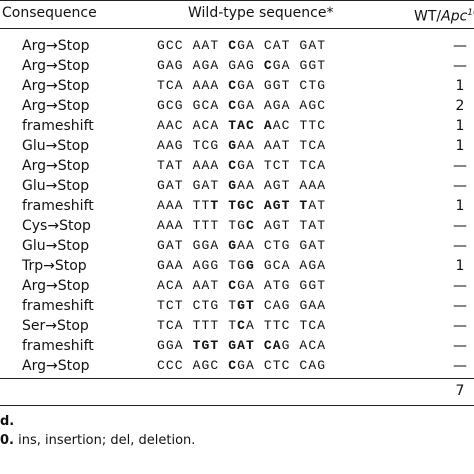  I want to click on bottom-rule, so click(237, 405).